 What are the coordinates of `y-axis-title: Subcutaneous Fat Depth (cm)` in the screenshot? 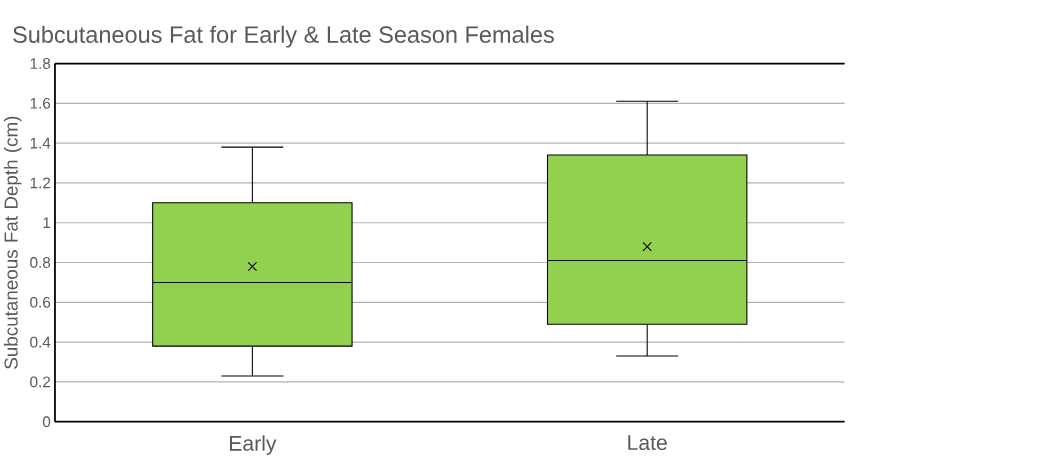 It's located at (12, 242).